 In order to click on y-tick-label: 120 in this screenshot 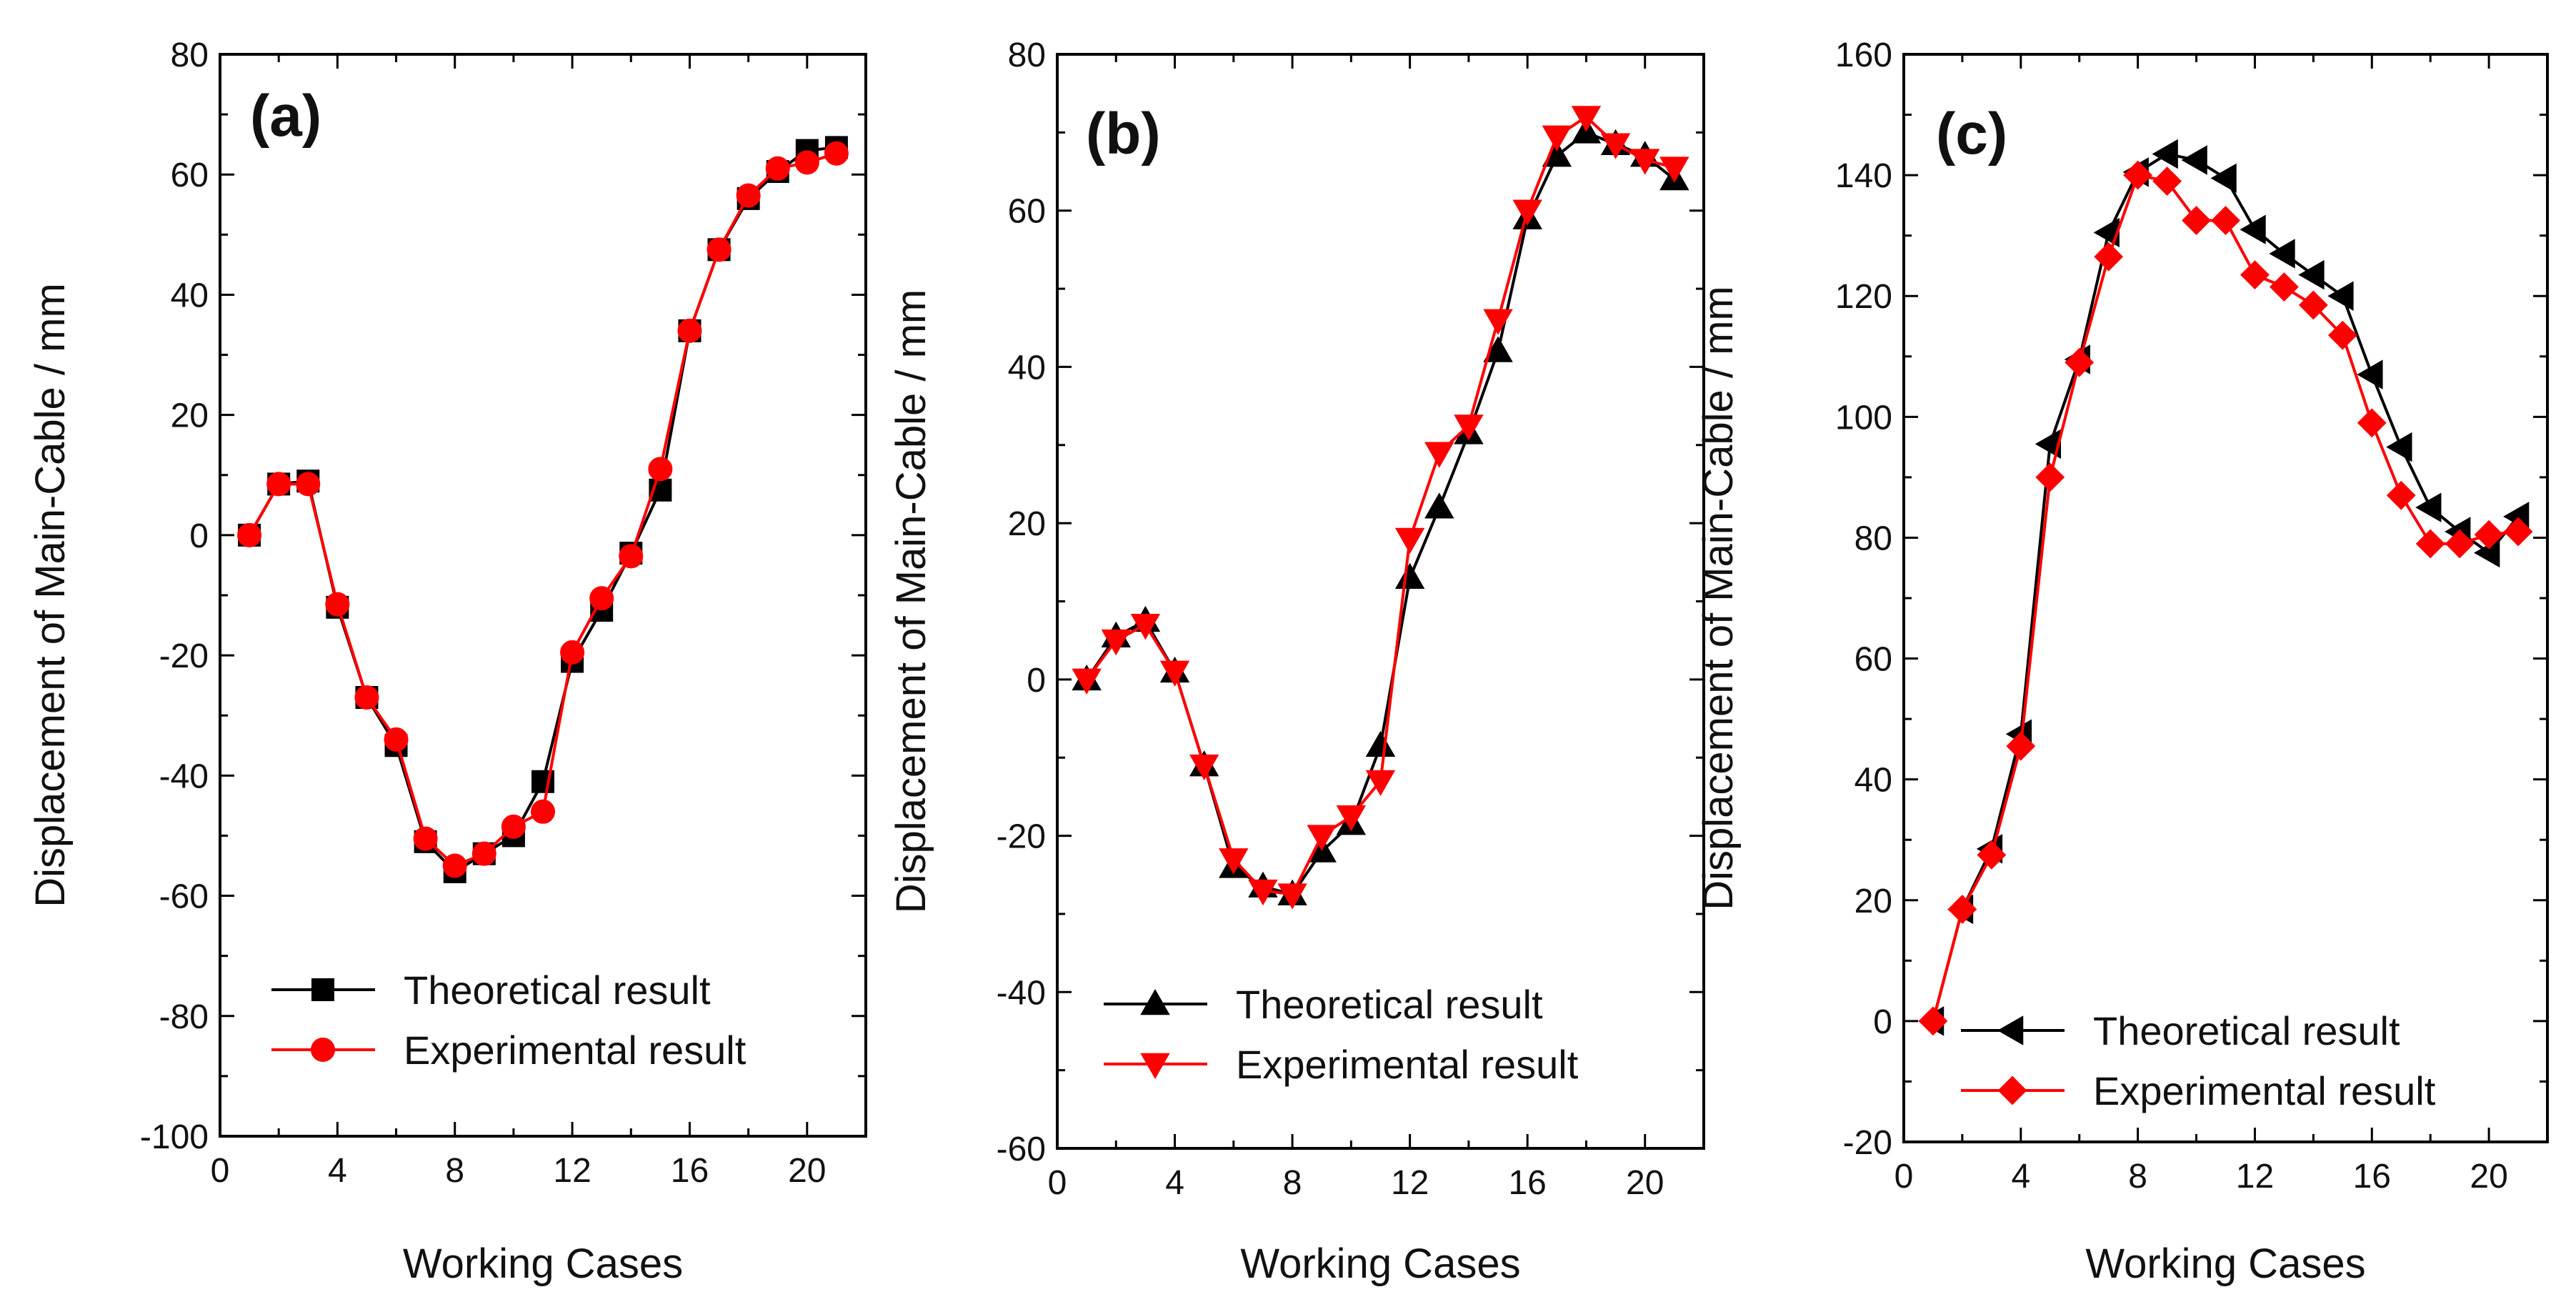, I will do `click(1864, 297)`.